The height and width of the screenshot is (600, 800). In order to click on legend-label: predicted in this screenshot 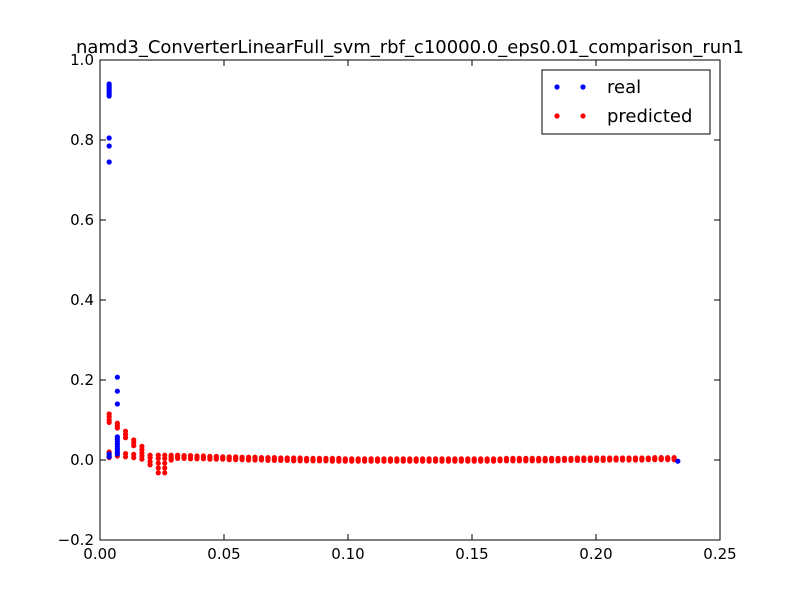, I will do `click(649, 116)`.